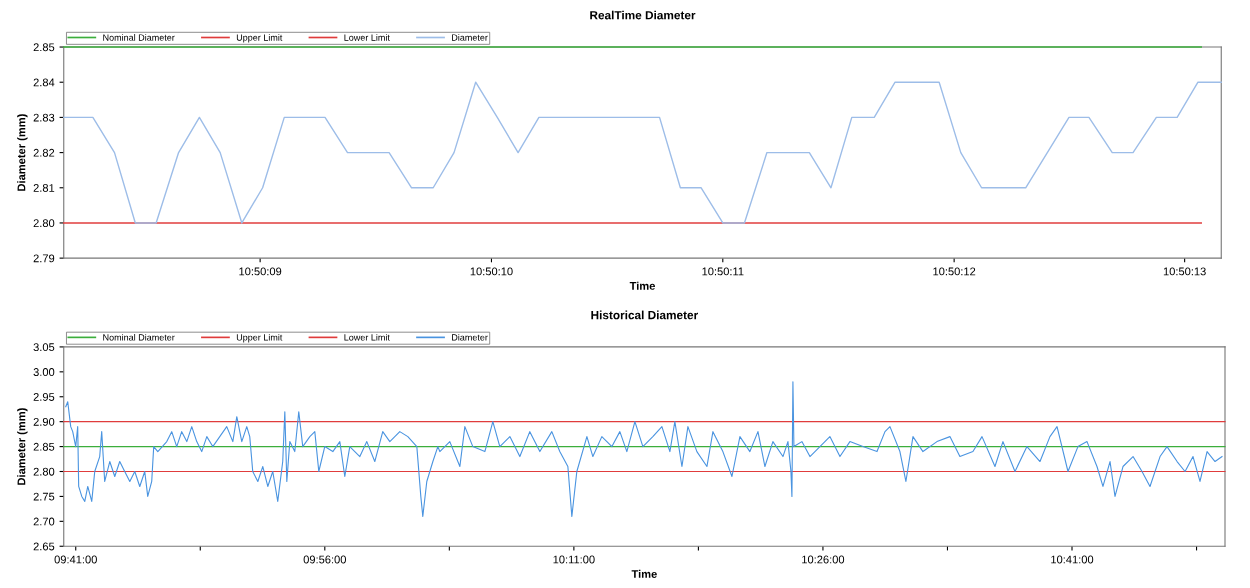 This screenshot has height=588, width=1250. Describe the element at coordinates (44, 521) in the screenshot. I see `y-tick-label: 2.70` at that location.